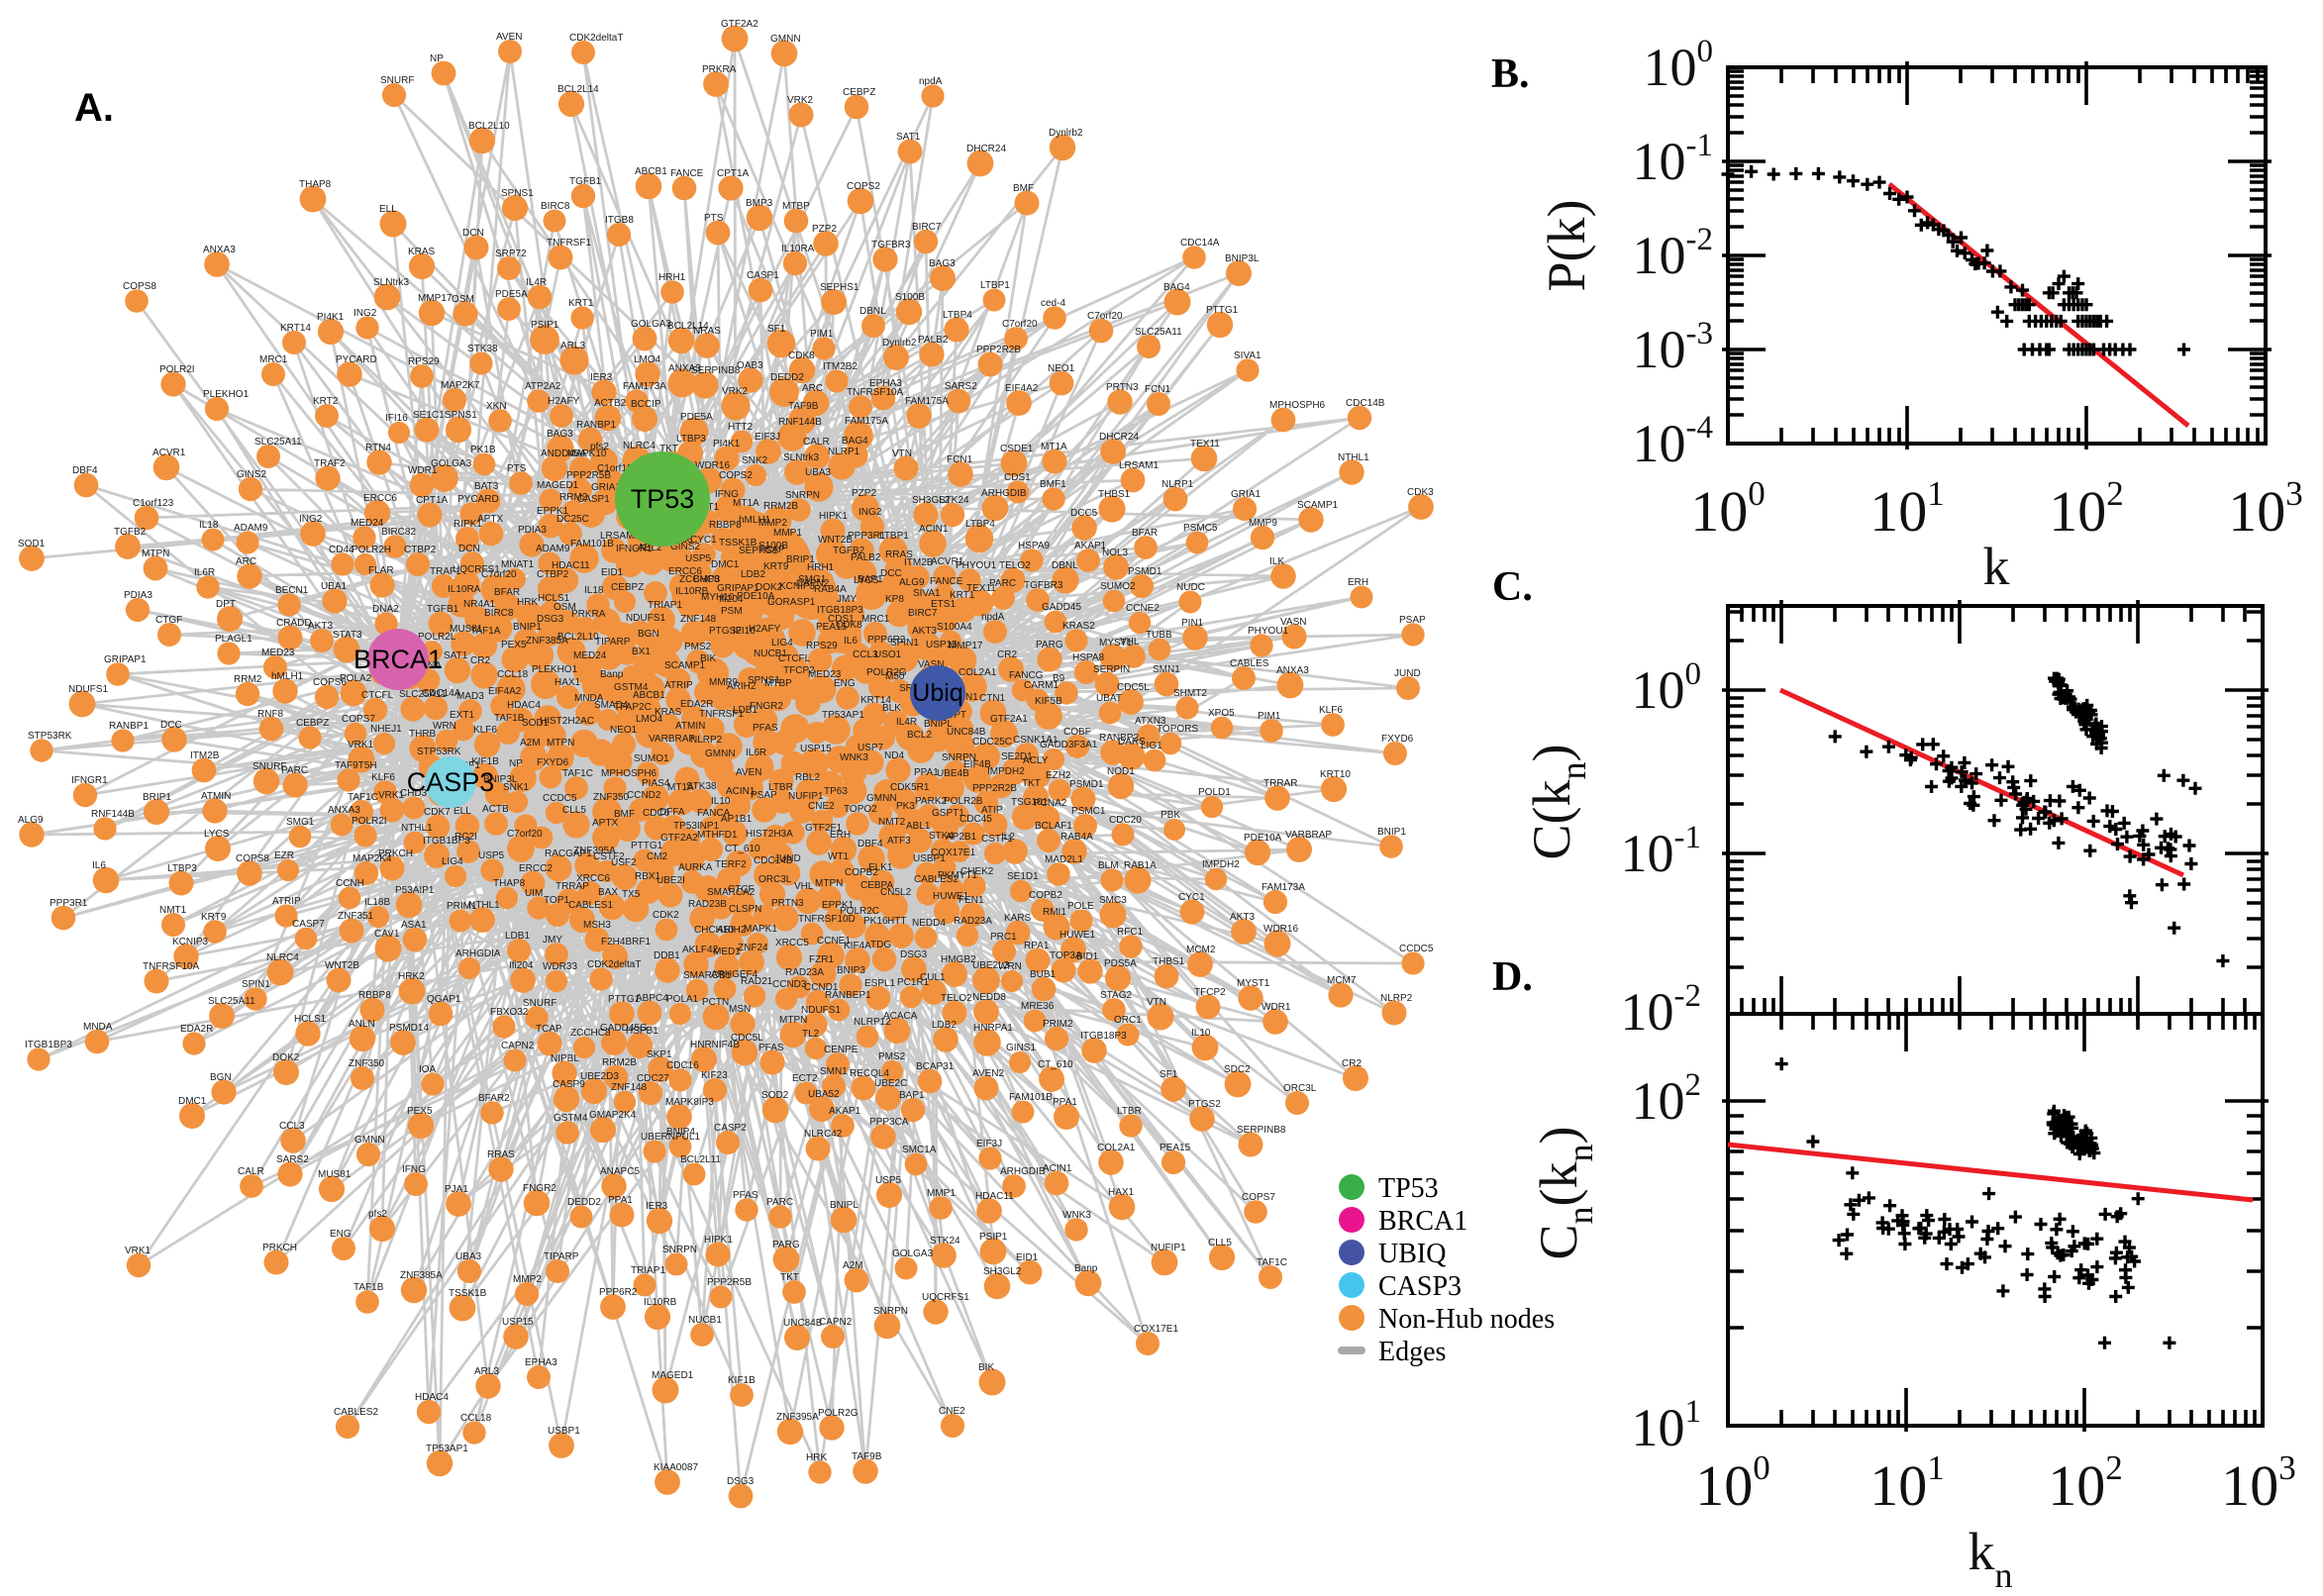  What do you see at coordinates (1997, 566) in the screenshot?
I see `svg-text: k` at bounding box center [1997, 566].